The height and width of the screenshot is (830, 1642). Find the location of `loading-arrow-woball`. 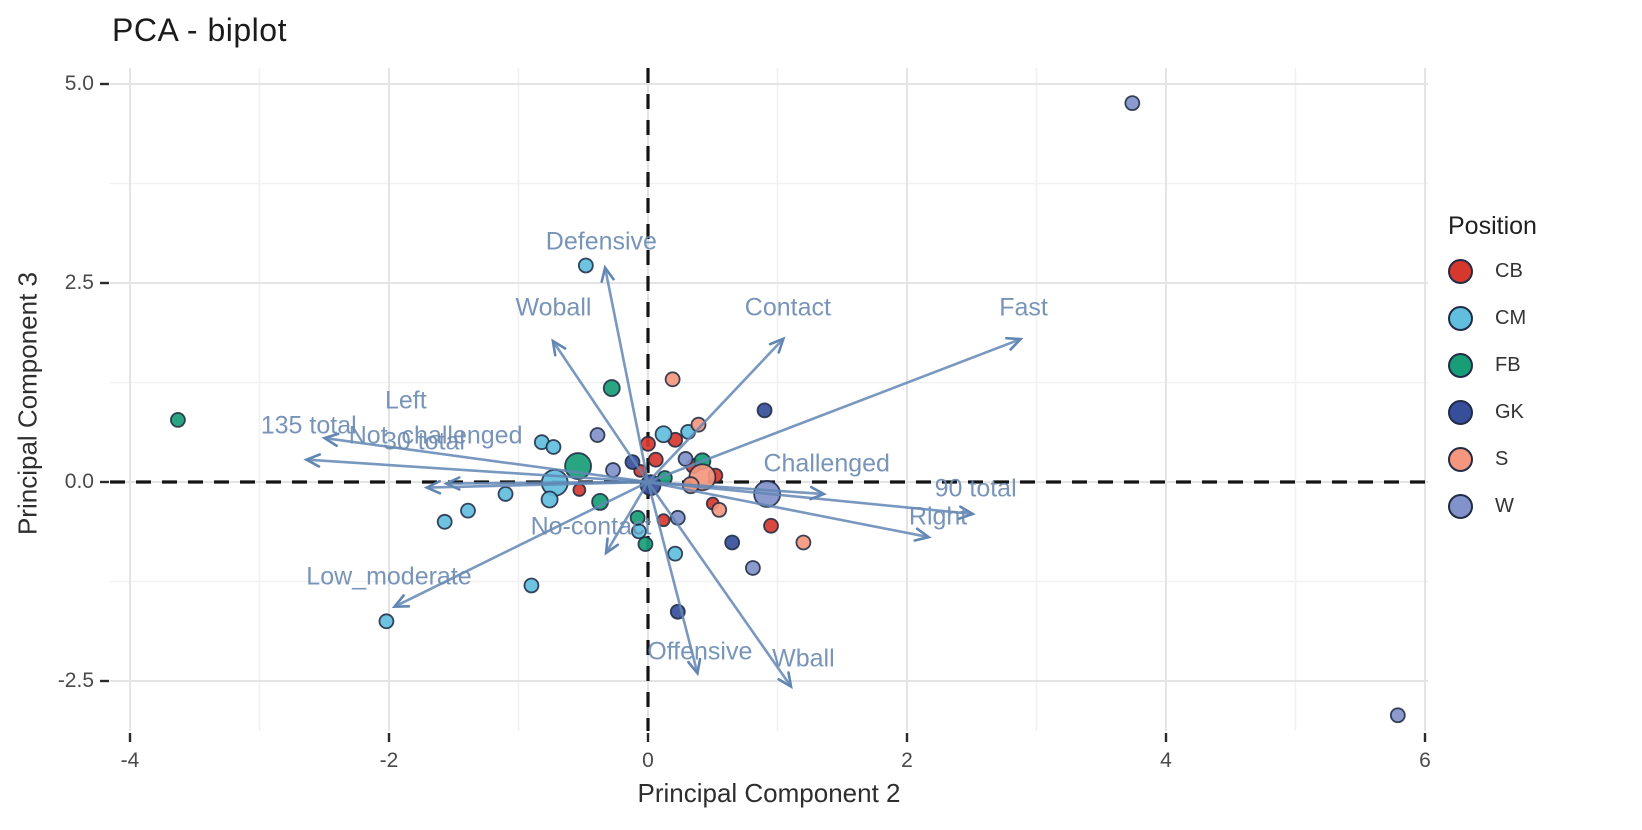

loading-arrow-woball is located at coordinates (600, 410).